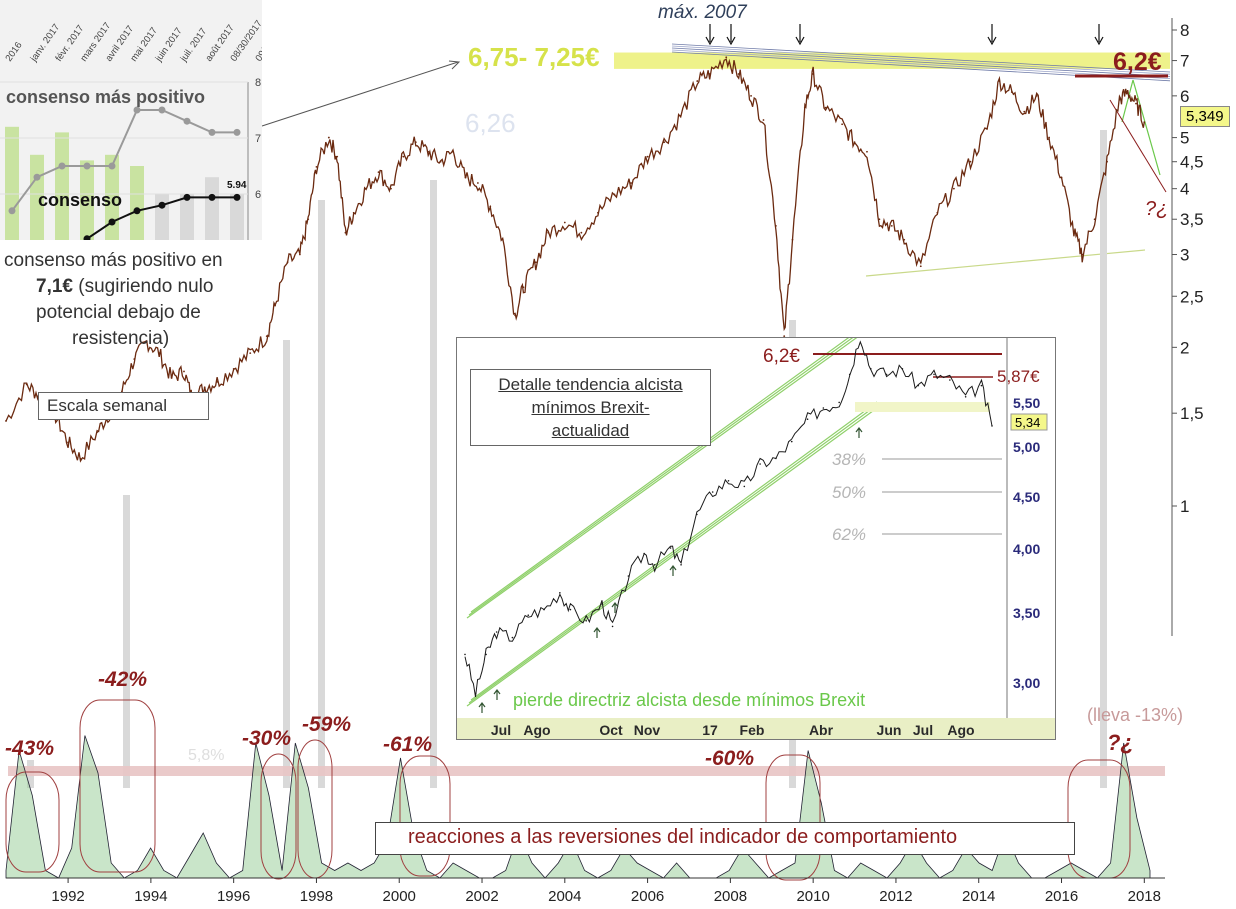 Image resolution: width=1236 pixels, height=909 pixels. What do you see at coordinates (1027, 422) in the screenshot?
I see `inset-current-label: 5,34` at bounding box center [1027, 422].